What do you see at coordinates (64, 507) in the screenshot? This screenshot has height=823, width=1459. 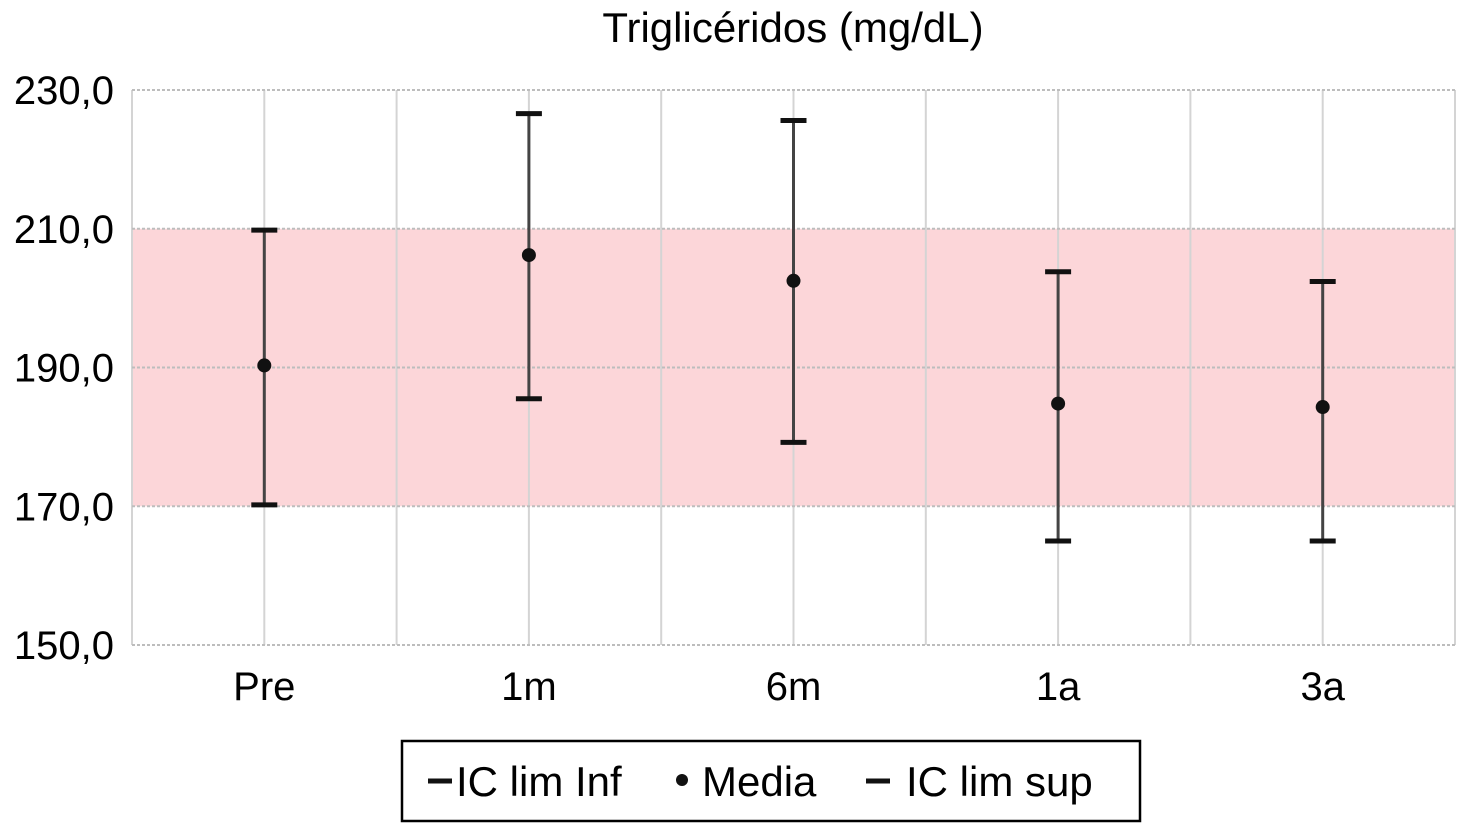 I see `y-tick-label: 170,0` at bounding box center [64, 507].